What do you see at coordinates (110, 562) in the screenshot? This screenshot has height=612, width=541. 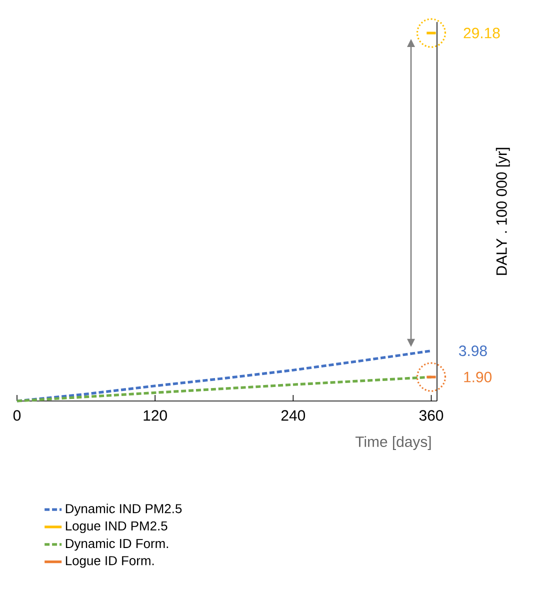 I see `legend-label: Logue ID Form.` at bounding box center [110, 562].